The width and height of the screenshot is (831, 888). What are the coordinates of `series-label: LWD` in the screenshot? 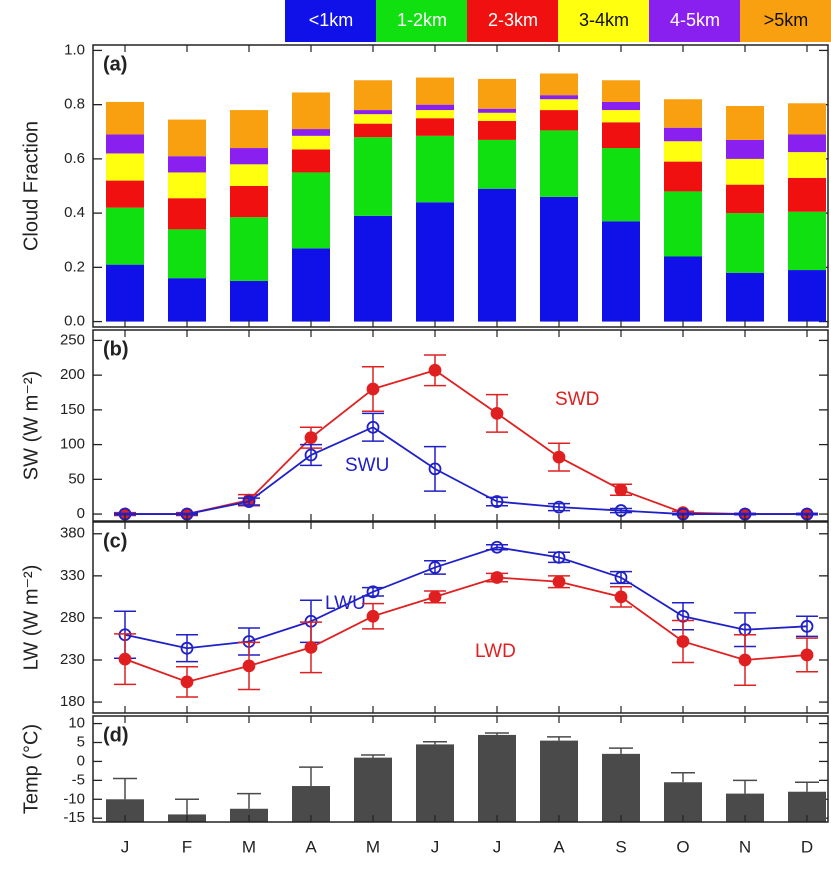 It's located at (495, 651).